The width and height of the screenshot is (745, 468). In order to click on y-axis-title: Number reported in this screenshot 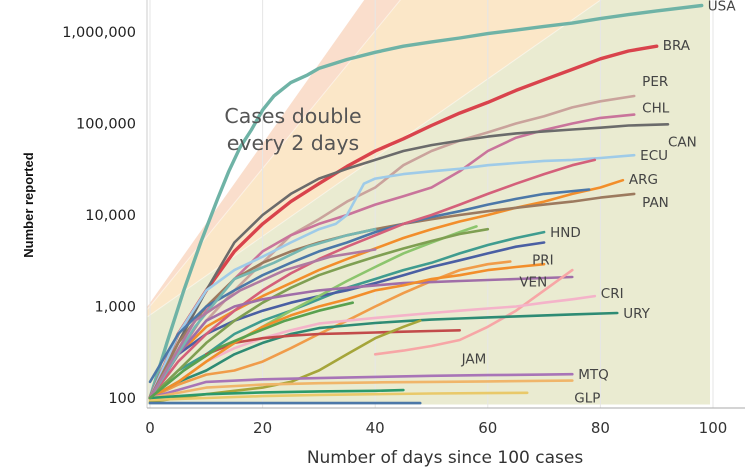, I will do `click(28, 205)`.